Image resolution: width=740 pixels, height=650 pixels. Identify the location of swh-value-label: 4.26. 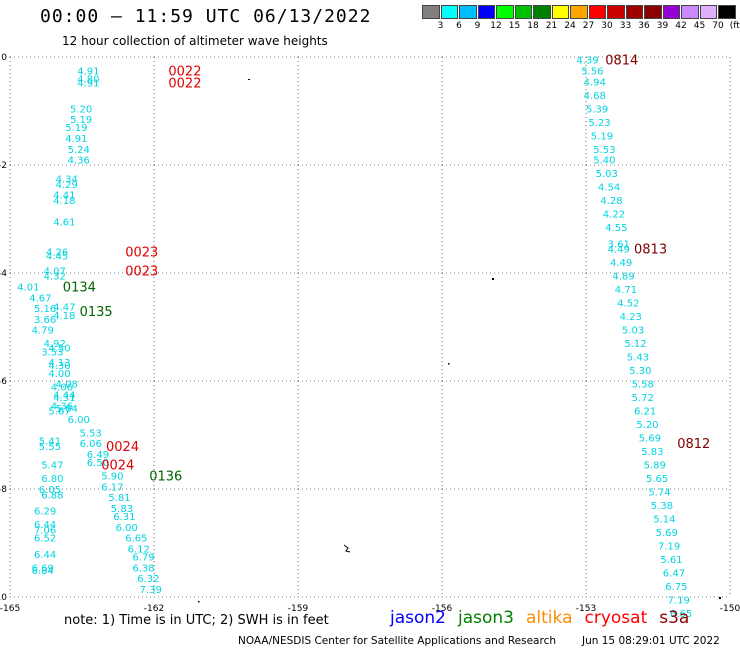
(57, 252).